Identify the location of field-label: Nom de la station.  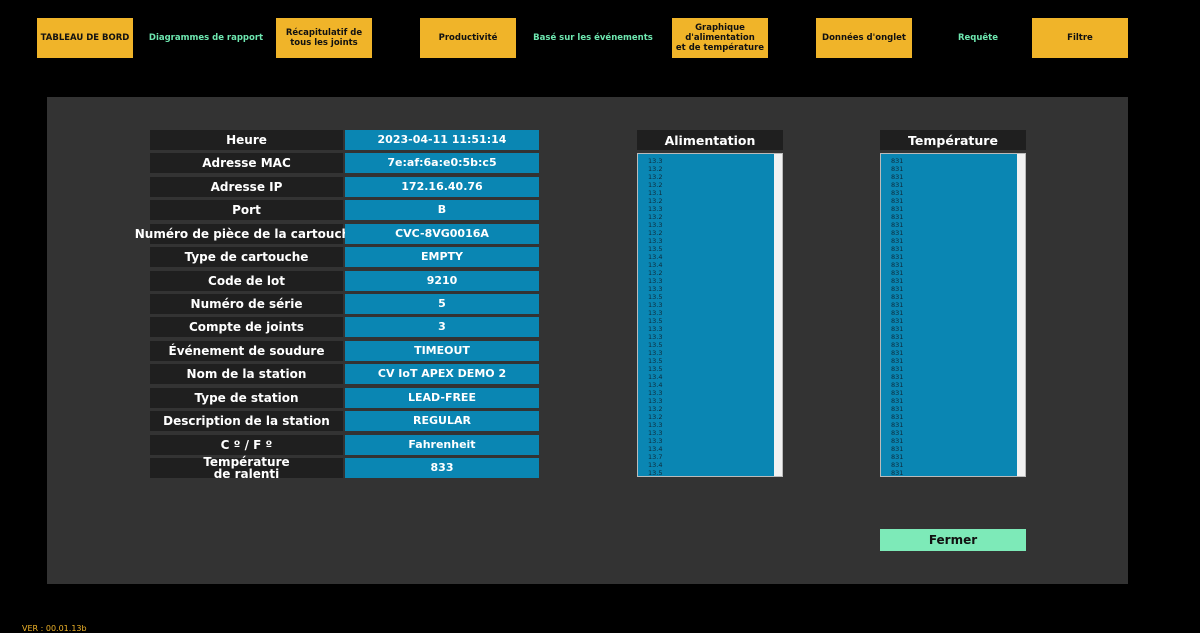
(246, 374).